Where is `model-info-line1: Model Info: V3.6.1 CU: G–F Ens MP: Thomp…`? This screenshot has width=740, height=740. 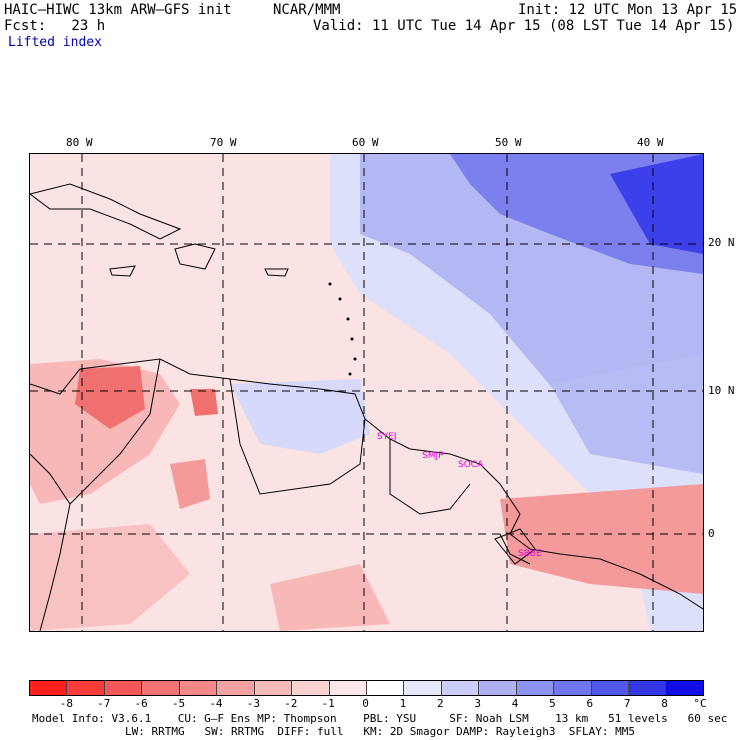 model-info-line1: Model Info: V3.6.1 CU: G–F Ens MP: Thomp… is located at coordinates (380, 718).